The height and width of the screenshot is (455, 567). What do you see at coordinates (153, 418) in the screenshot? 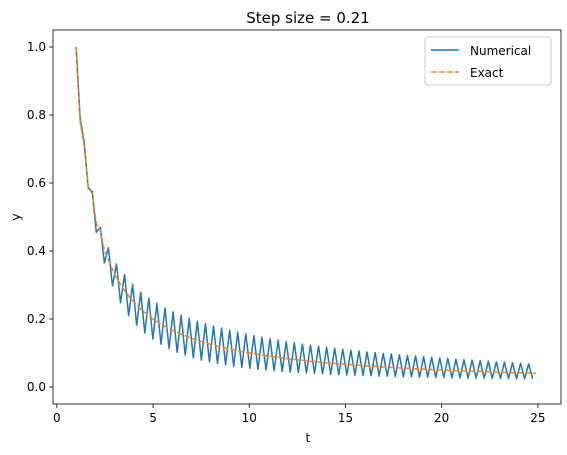
I see `x-tick-label: 5` at bounding box center [153, 418].